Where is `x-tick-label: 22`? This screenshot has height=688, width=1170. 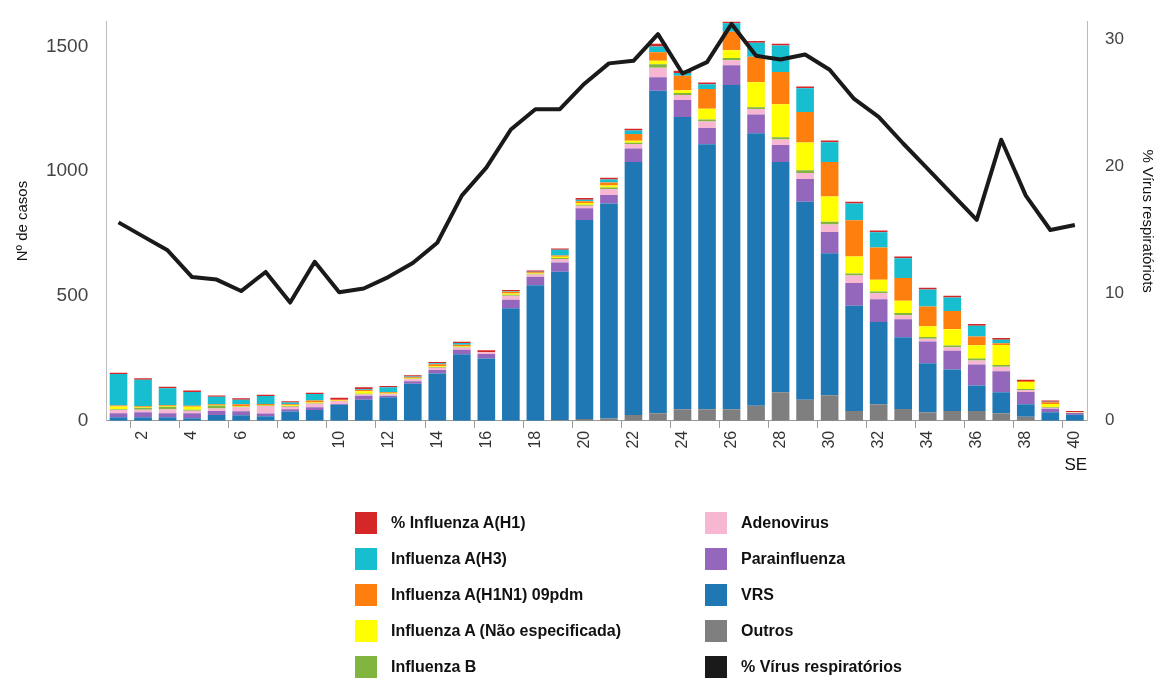
x-tick-label: 22 is located at coordinates (632, 439).